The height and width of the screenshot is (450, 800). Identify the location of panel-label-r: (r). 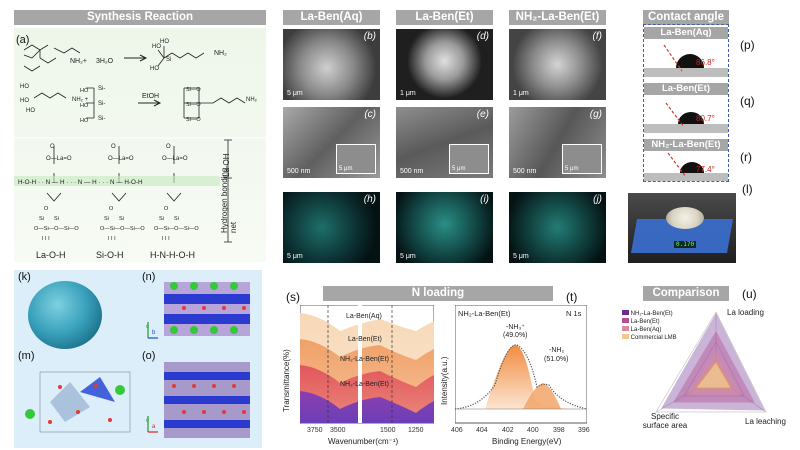
(746, 157).